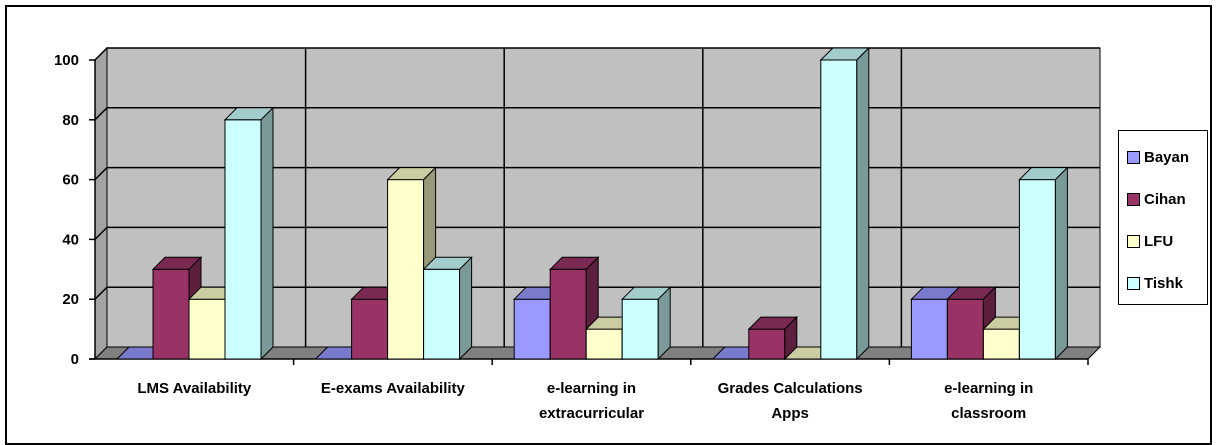 The image size is (1217, 445). I want to click on y-tick-label: 0, so click(75, 359).